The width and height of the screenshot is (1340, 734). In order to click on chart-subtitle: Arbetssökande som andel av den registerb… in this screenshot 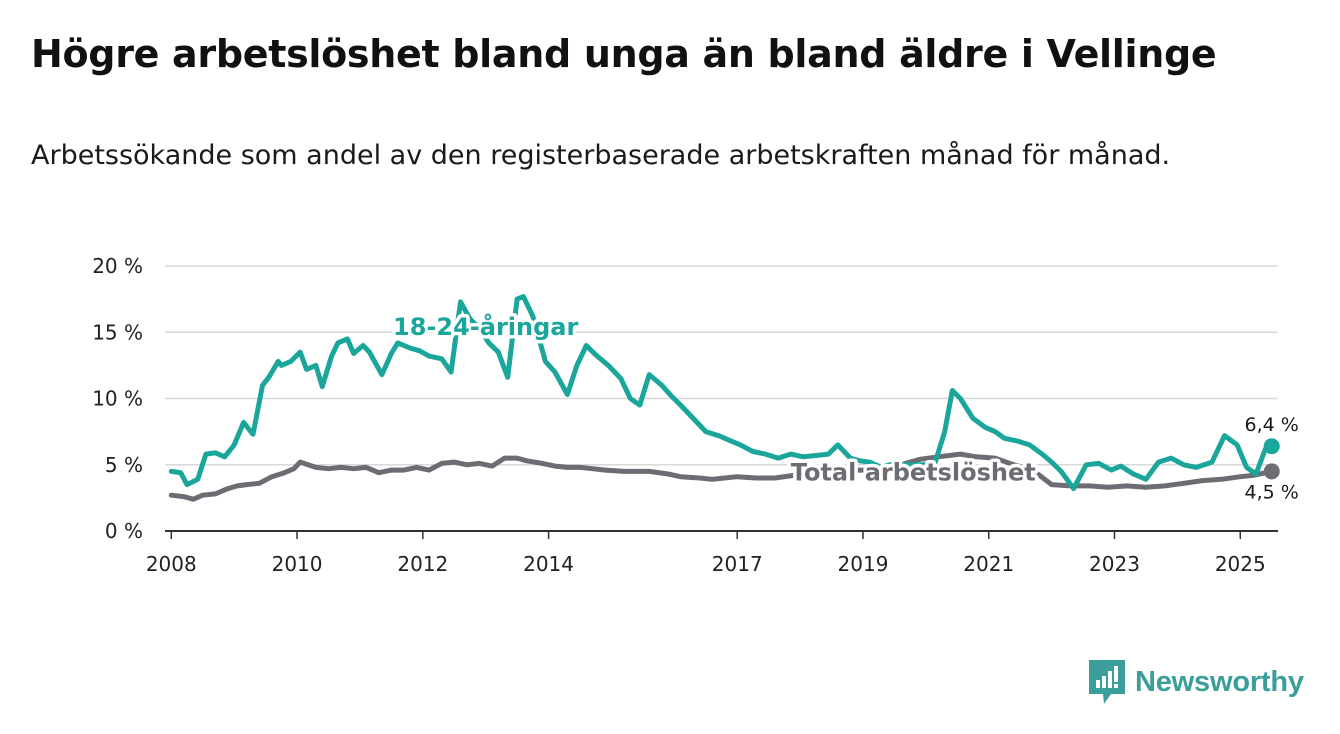, I will do `click(601, 155)`.